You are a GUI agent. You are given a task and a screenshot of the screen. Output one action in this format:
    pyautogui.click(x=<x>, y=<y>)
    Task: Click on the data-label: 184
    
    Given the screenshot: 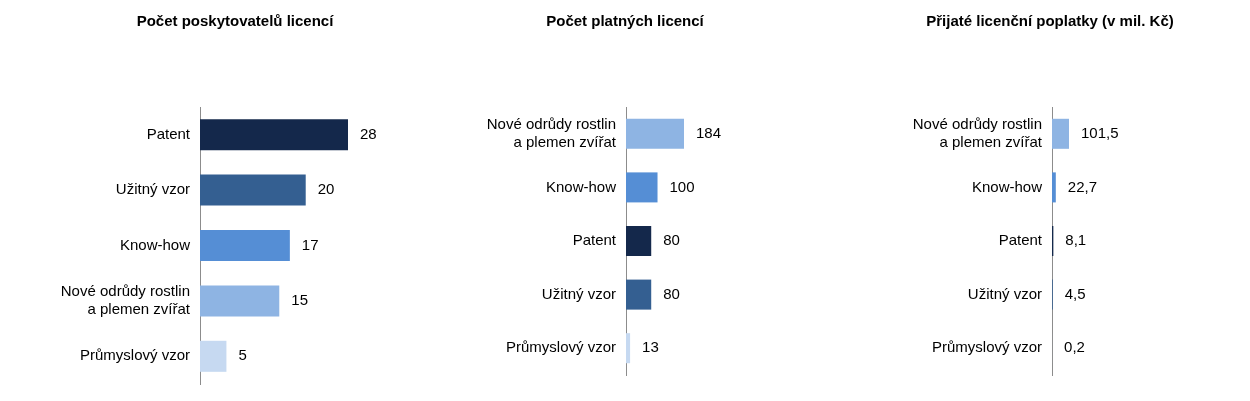 What is the action you would take?
    pyautogui.click(x=709, y=132)
    